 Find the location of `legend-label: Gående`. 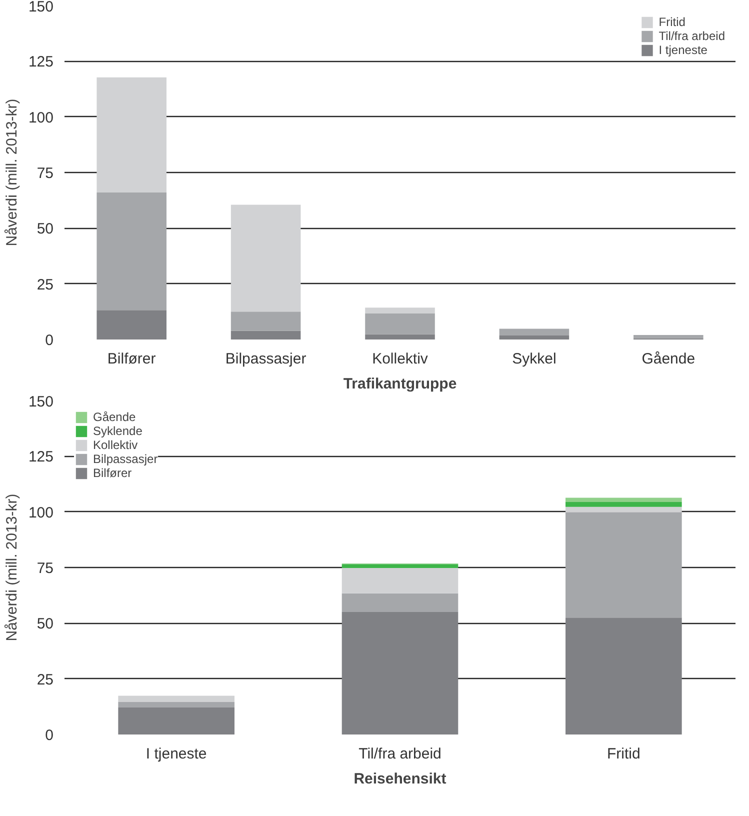

legend-label: Gående is located at coordinates (114, 417).